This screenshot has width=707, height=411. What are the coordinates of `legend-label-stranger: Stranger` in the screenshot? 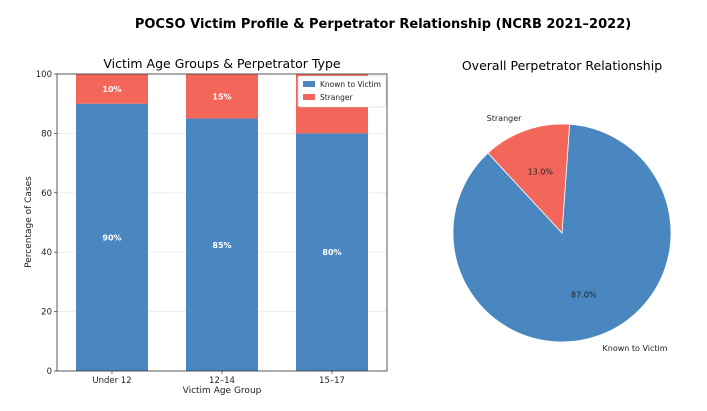 It's located at (337, 97).